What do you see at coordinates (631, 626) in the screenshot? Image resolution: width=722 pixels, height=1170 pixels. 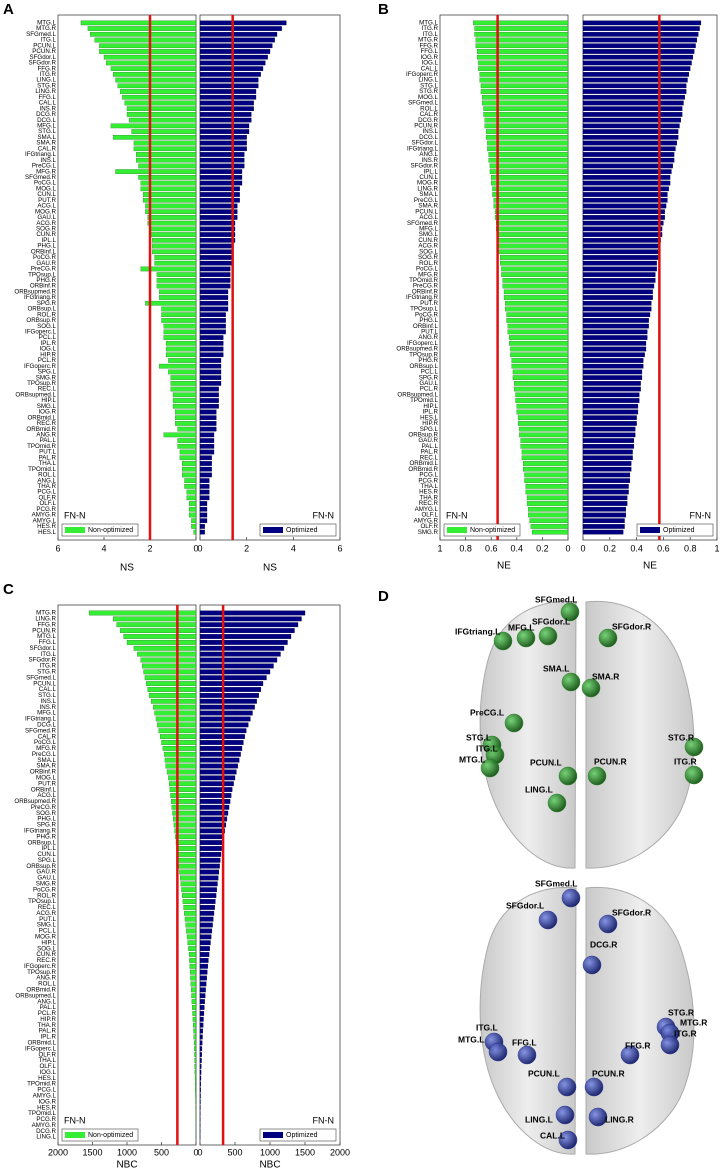 I see `node-label: SFGdor.R` at bounding box center [631, 626].